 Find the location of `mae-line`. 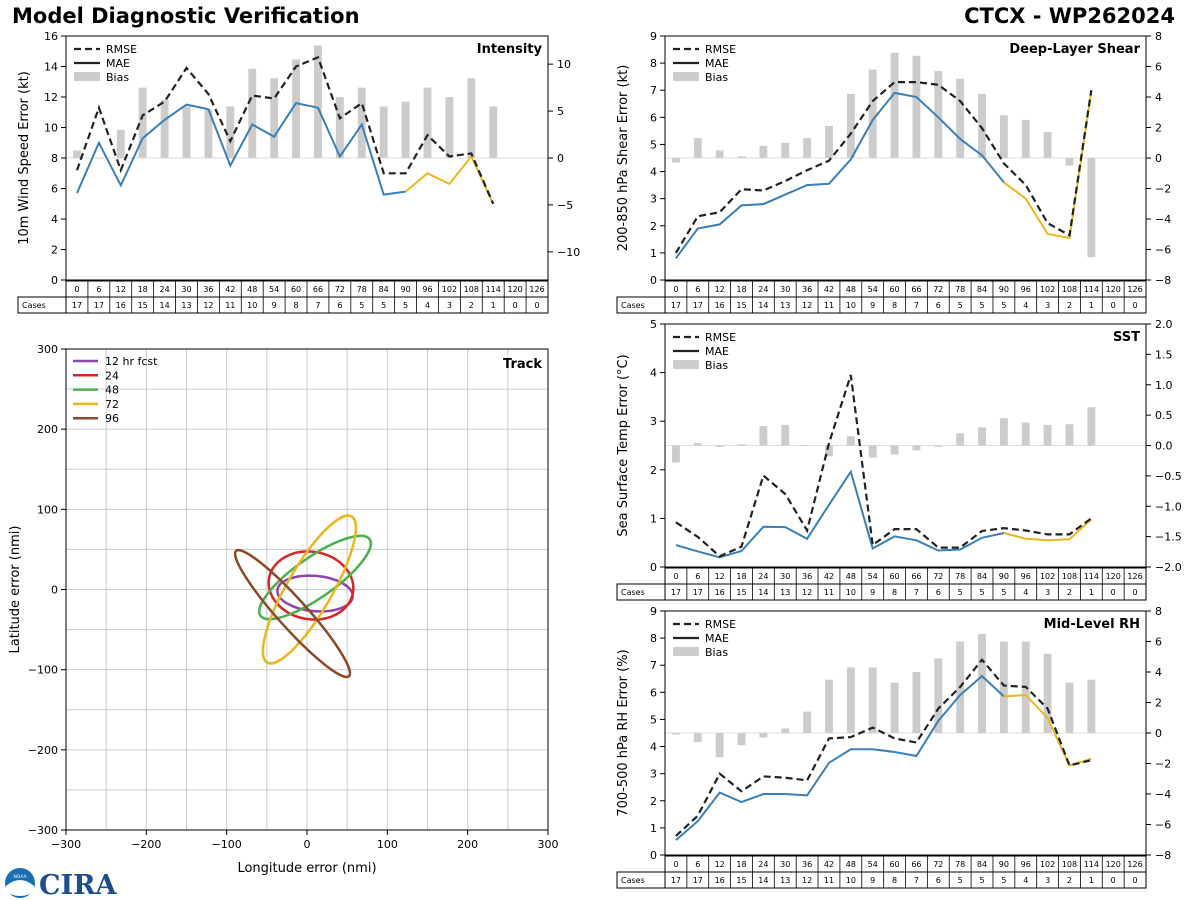

mae-line is located at coordinates (840, 514).